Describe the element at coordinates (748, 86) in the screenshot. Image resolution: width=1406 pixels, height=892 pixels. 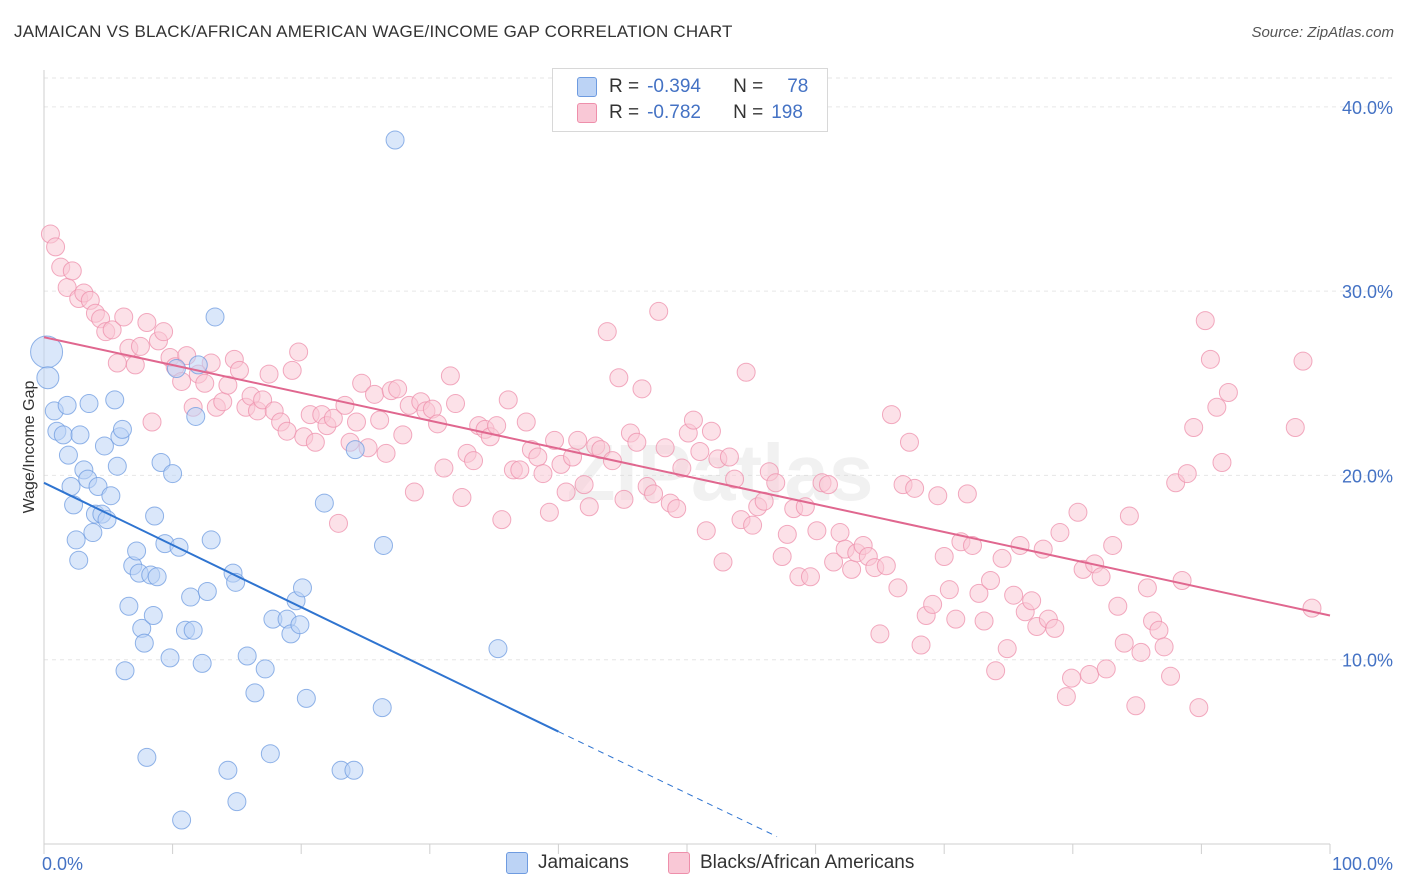
I see `legend-n-label: N =` at that location.